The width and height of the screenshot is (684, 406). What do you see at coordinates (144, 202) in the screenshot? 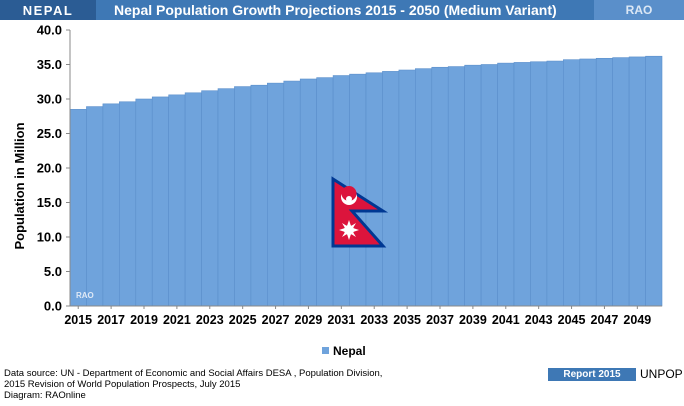
I see `bar-2019` at bounding box center [144, 202].